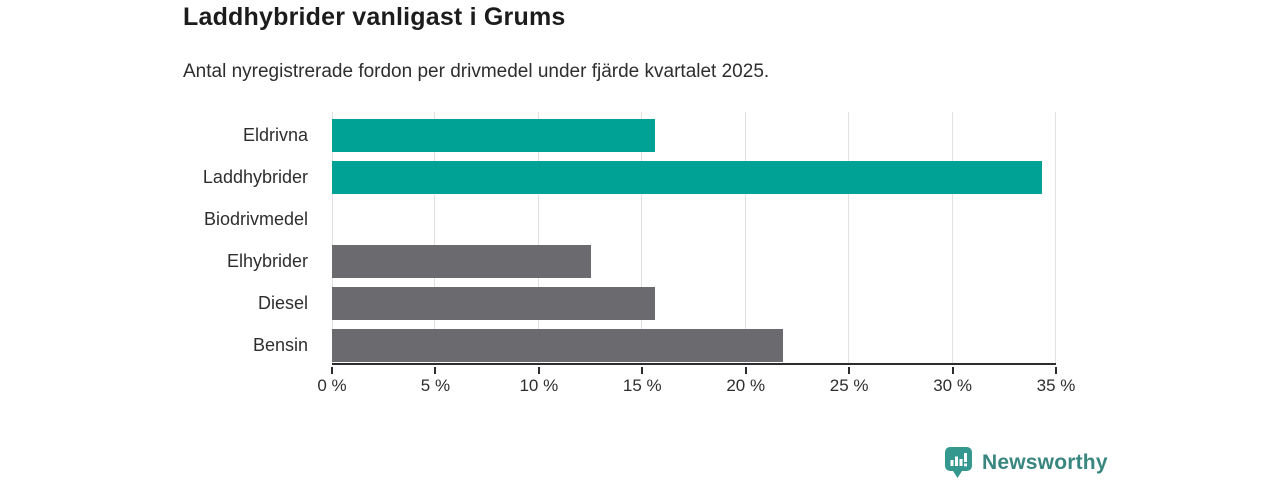  Describe the element at coordinates (696, 385) in the screenshot. I see `x-axis: 0 % 5 % 10 % 15 % 20 % 25 % 30 % 35 %` at that location.